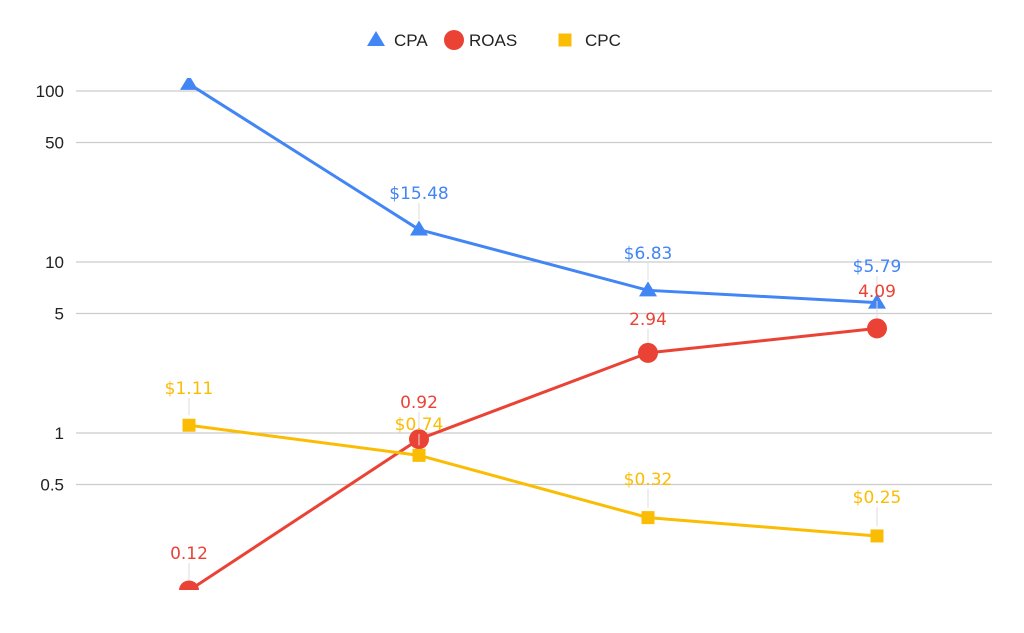  What do you see at coordinates (50, 91) in the screenshot?
I see `y-tick-label: 100` at bounding box center [50, 91].